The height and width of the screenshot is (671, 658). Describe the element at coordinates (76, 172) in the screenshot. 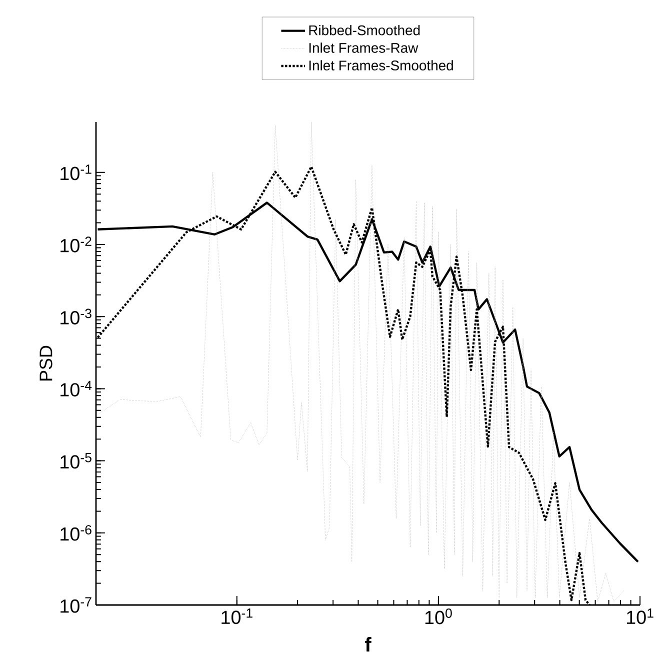

I see `y-tick-label: 10$^{-1}$` at that location.